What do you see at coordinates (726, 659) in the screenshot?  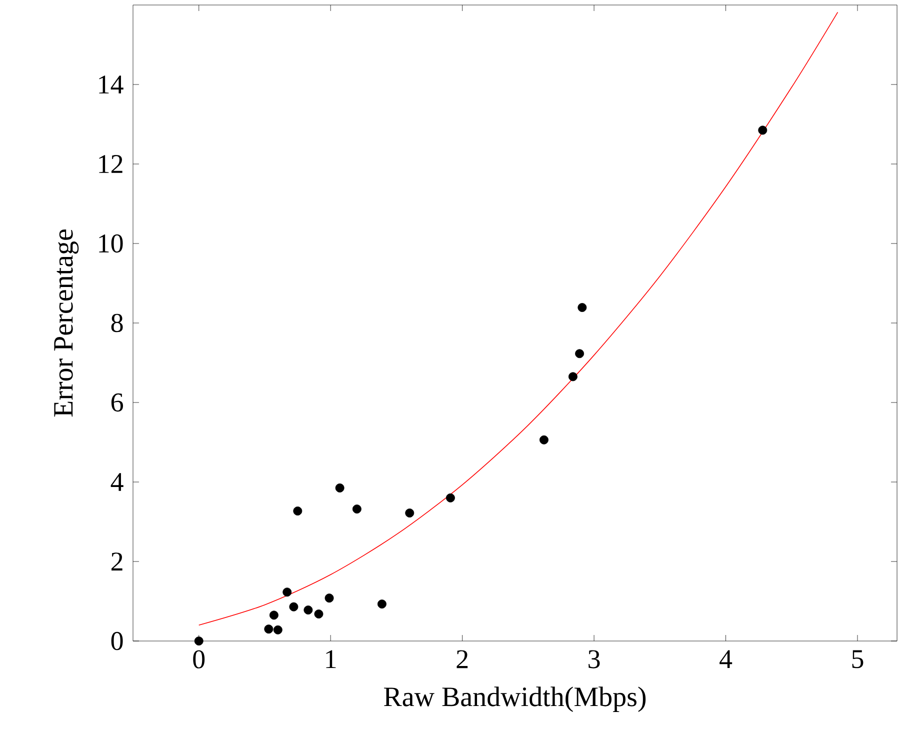 I see `x-tick-label: 4` at bounding box center [726, 659].